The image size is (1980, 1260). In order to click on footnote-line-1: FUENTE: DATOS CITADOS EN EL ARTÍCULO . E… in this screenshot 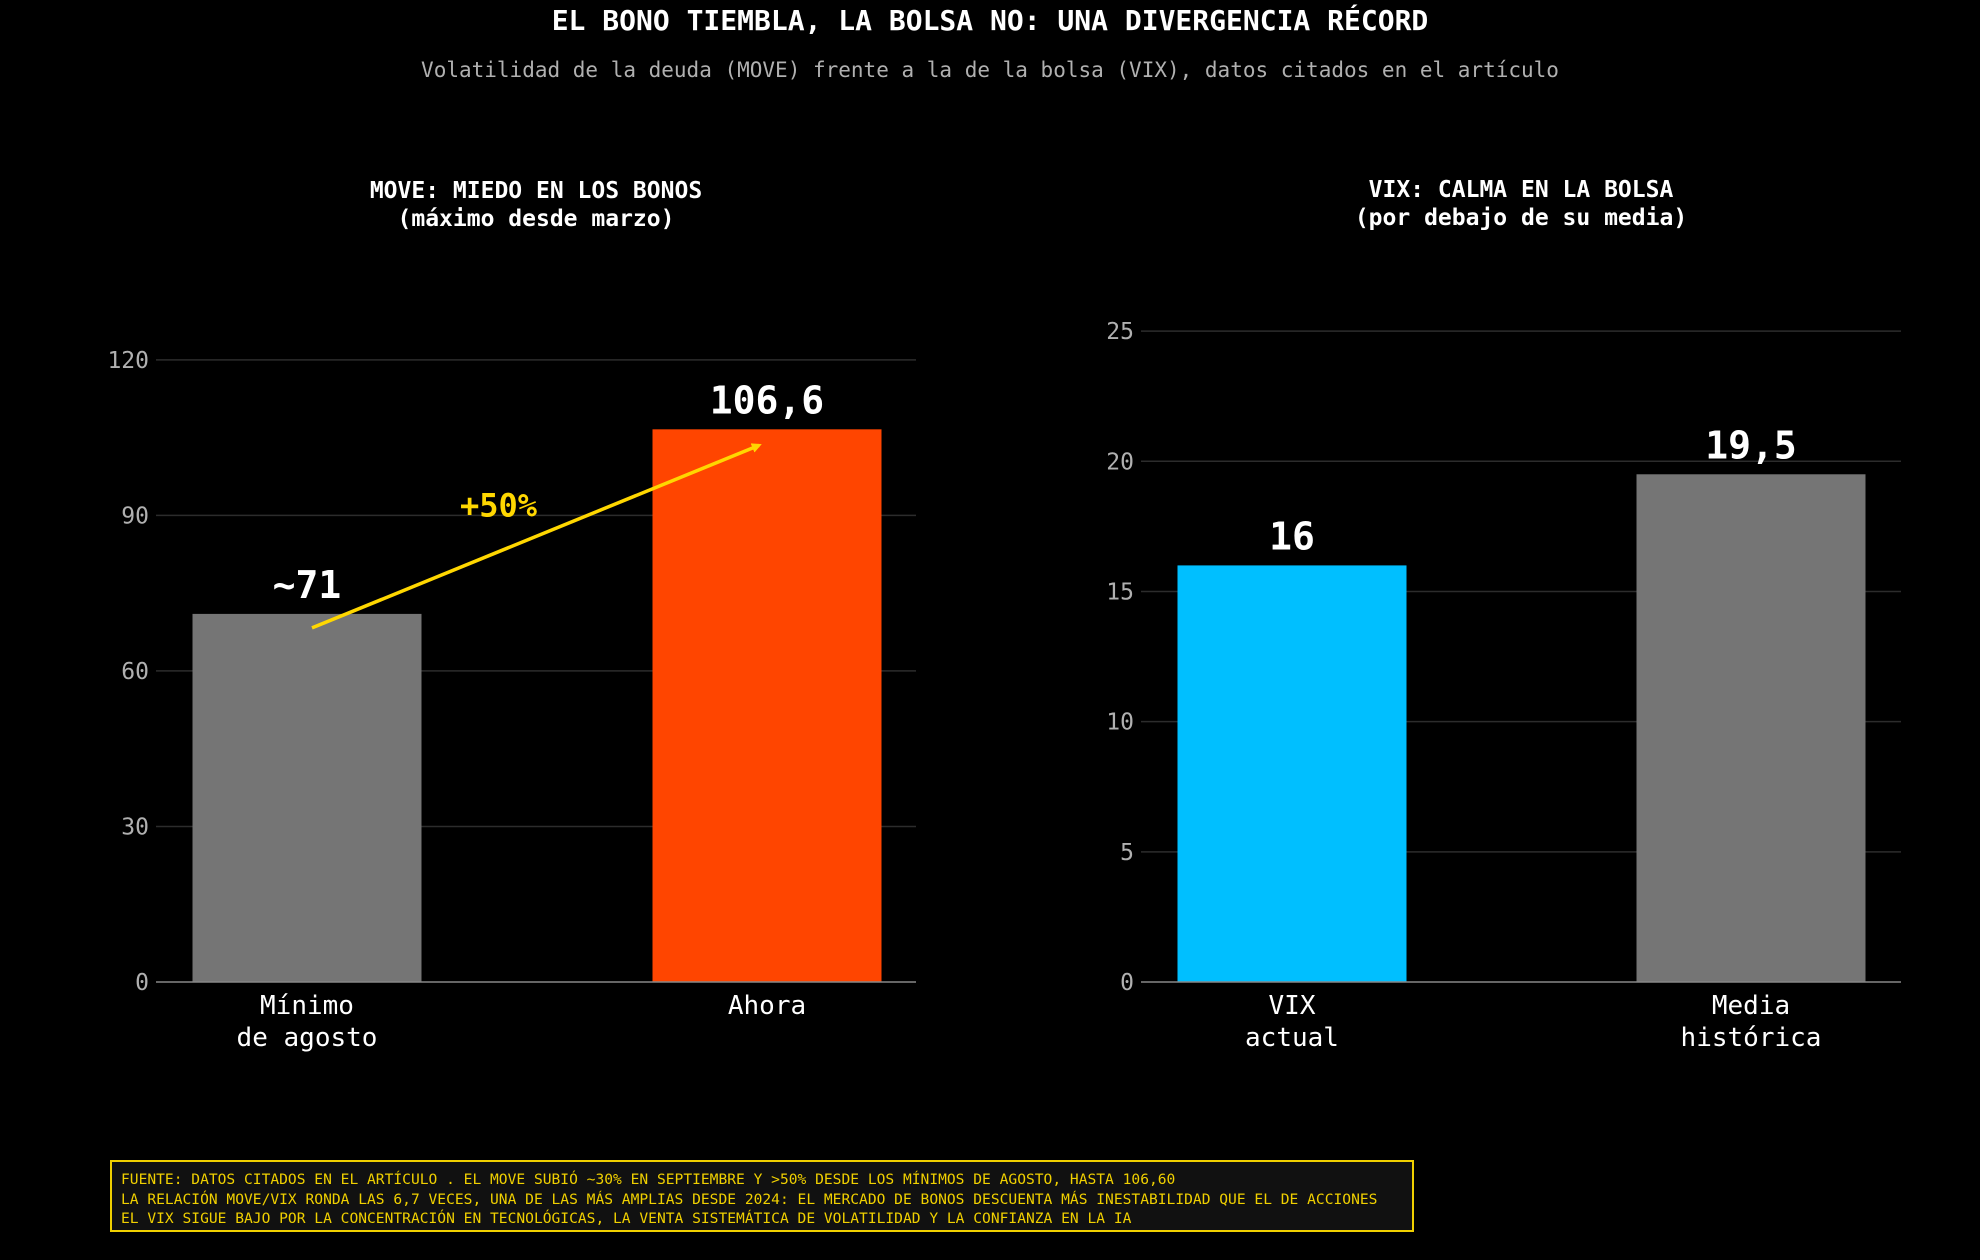, I will do `click(648, 1179)`.